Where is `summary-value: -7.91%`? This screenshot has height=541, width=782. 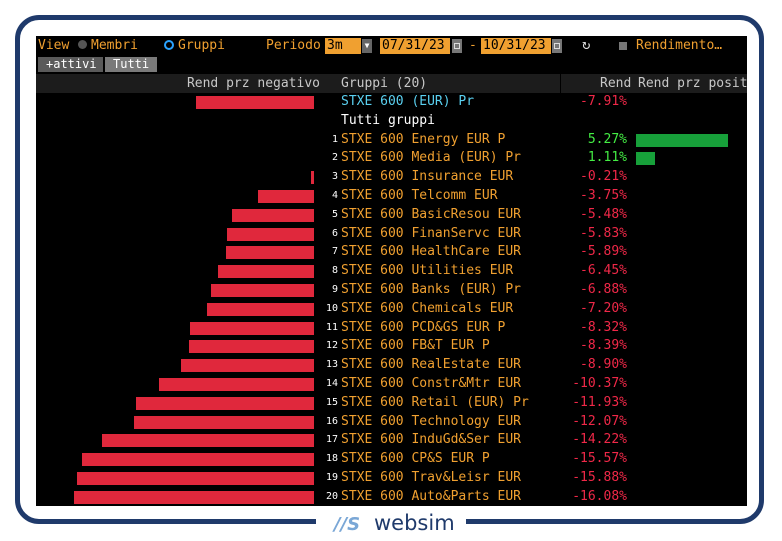 summary-value: -7.91% is located at coordinates (603, 101).